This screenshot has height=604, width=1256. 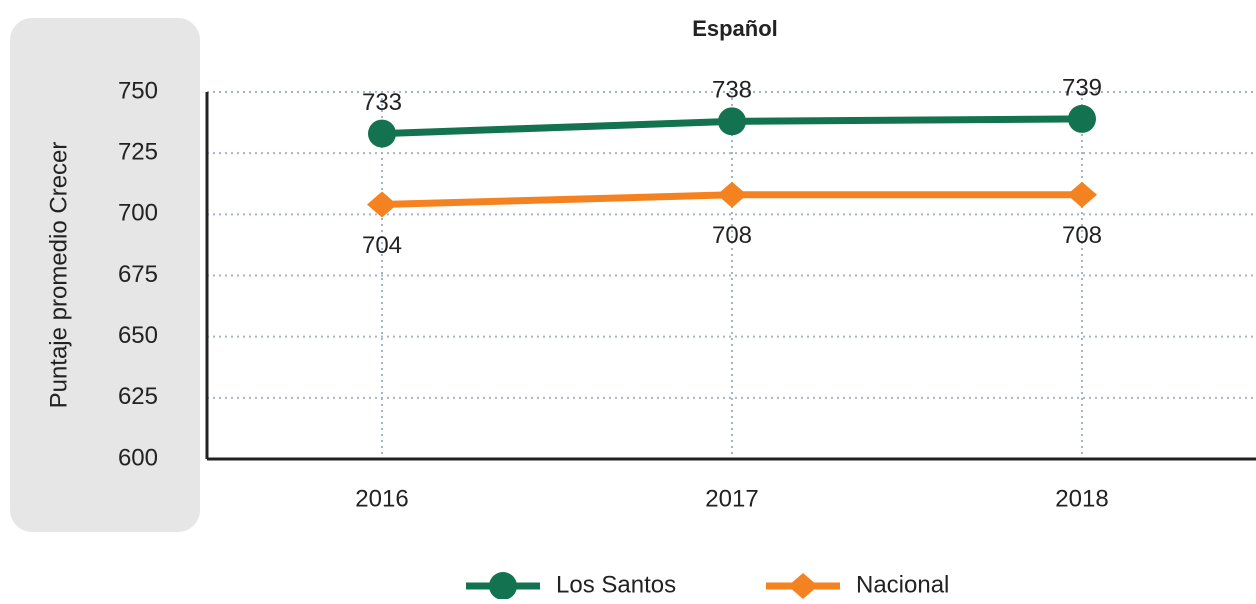 What do you see at coordinates (1081, 498) in the screenshot?
I see `x-tick-label: 2018` at bounding box center [1081, 498].